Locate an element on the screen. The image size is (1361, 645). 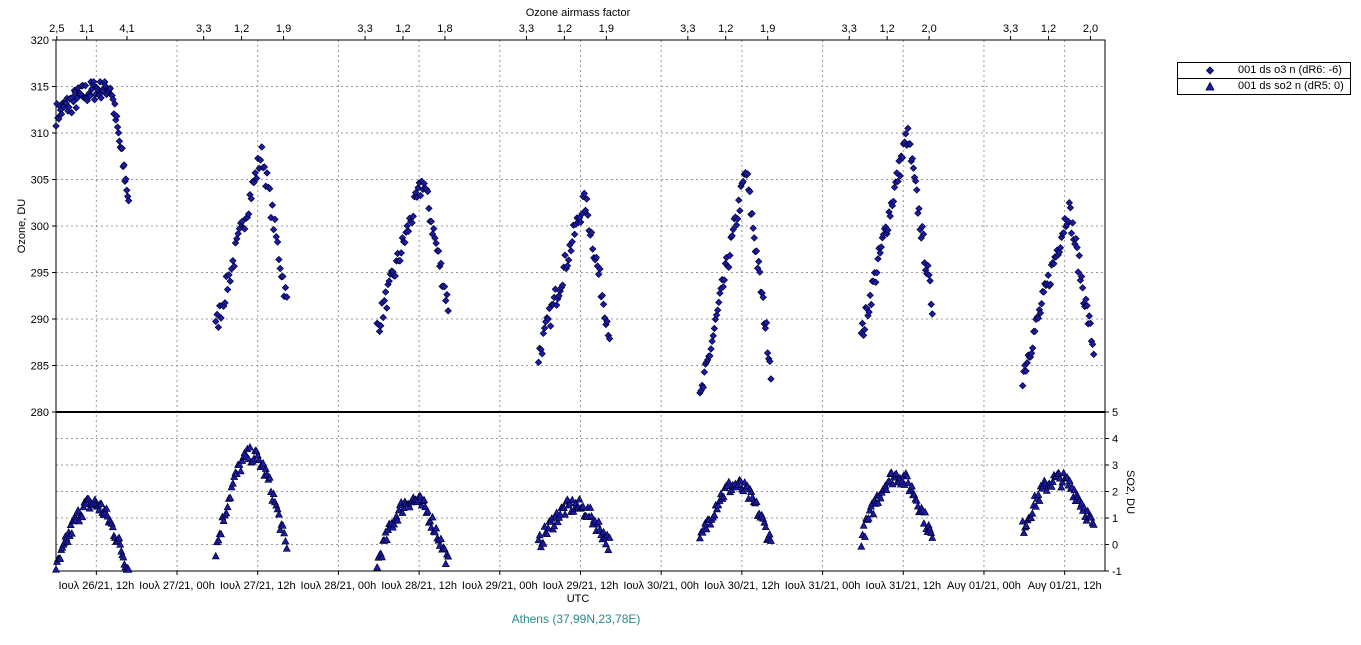
ozone-tick-label: 295 is located at coordinates (40, 274).